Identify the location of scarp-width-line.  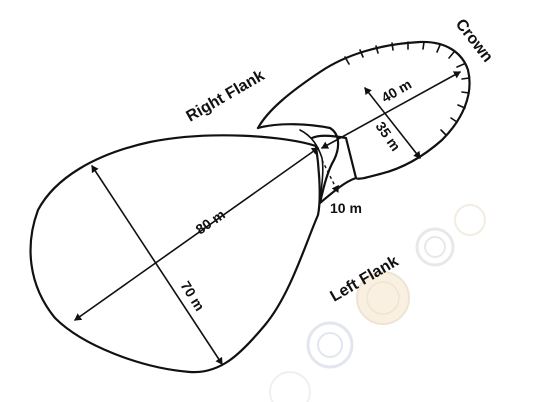
(392, 123).